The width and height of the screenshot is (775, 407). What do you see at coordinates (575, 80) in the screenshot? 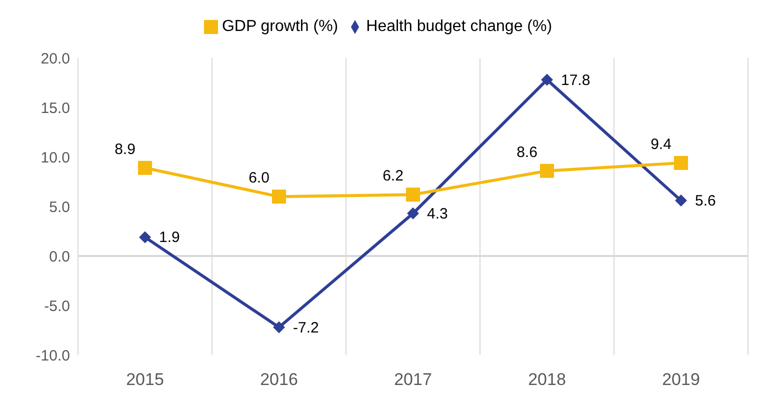
I see `data-label: 17.8` at bounding box center [575, 80].